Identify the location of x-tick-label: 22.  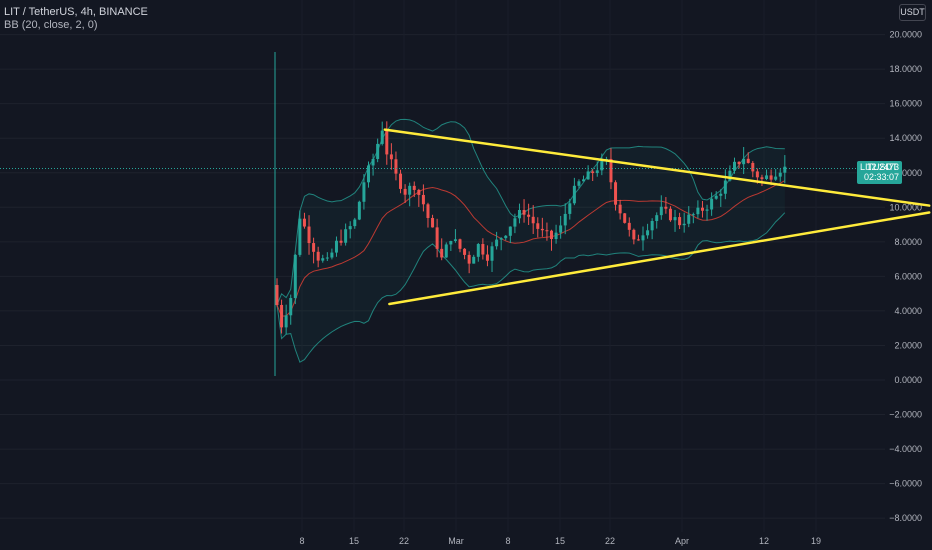
(610, 541).